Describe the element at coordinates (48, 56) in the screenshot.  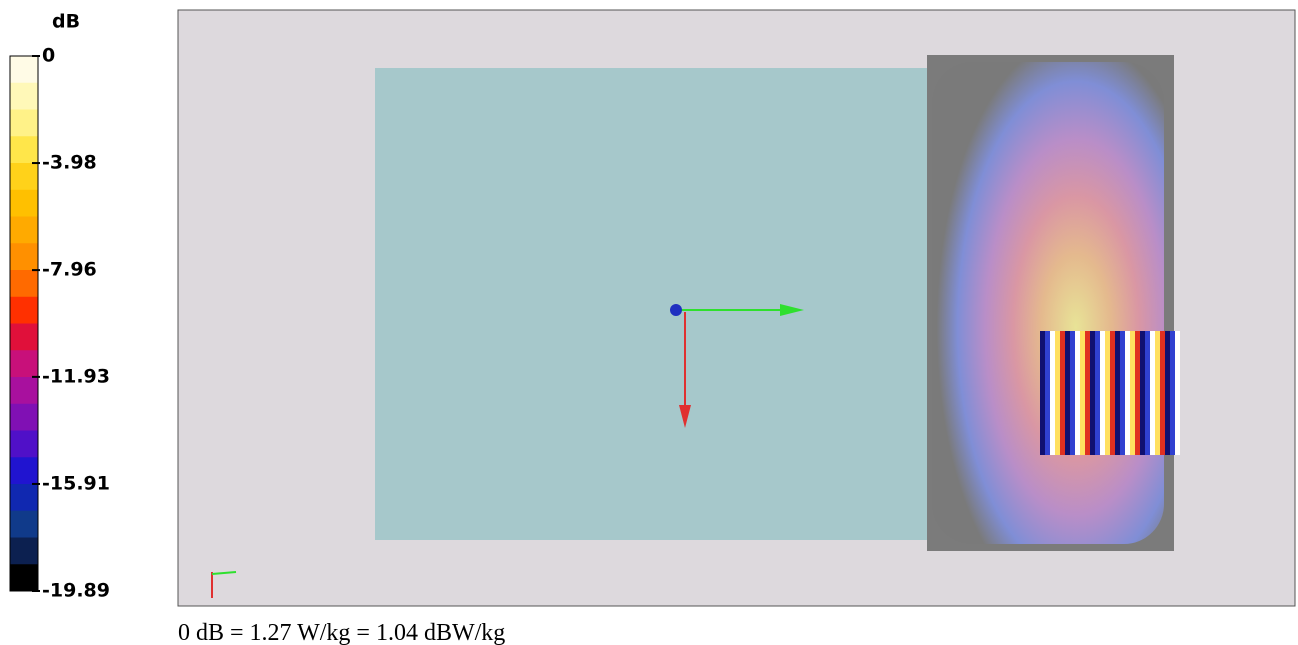
I see `colorbar-label: 0` at that location.